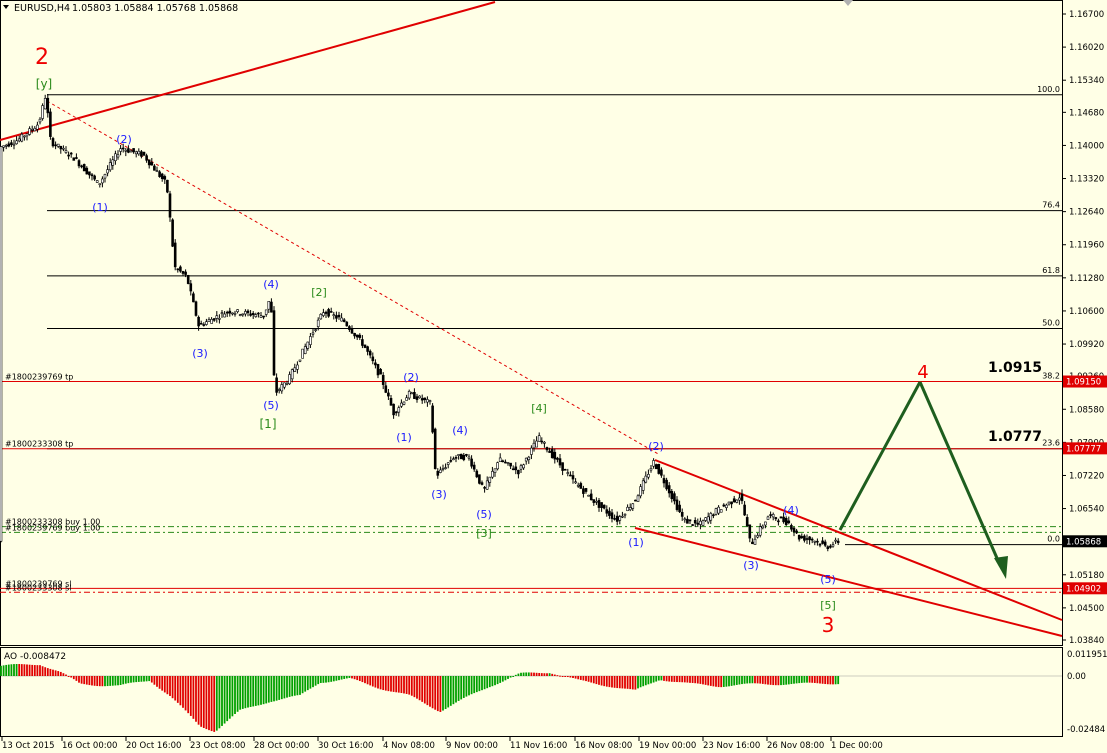  I want to click on projection-up-line, so click(880, 456).